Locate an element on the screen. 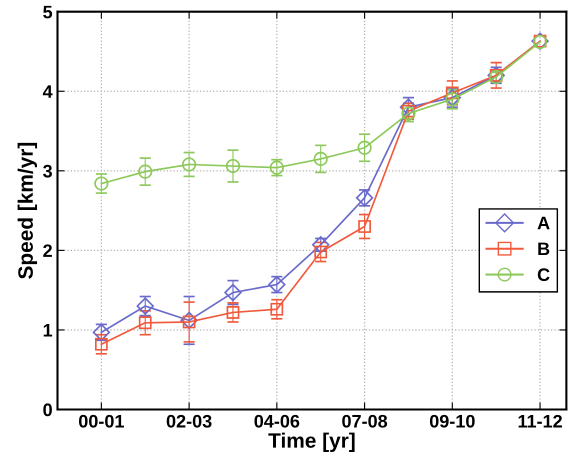 The image size is (575, 468). x-tick-label: 00-01 is located at coordinates (101, 421).